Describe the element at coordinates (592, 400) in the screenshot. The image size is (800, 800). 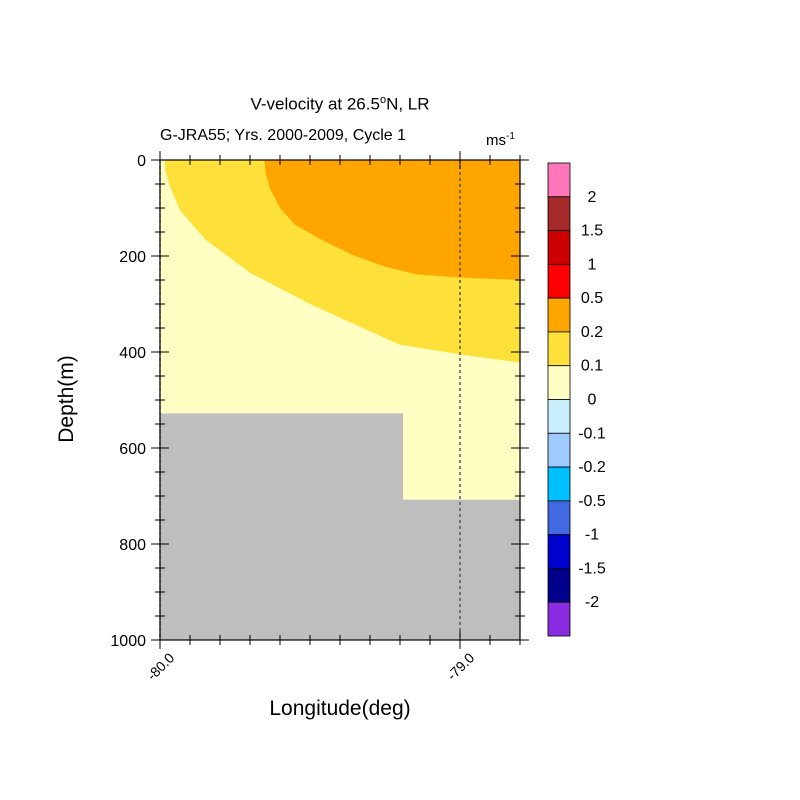
I see `colorbar-label: 0` at that location.